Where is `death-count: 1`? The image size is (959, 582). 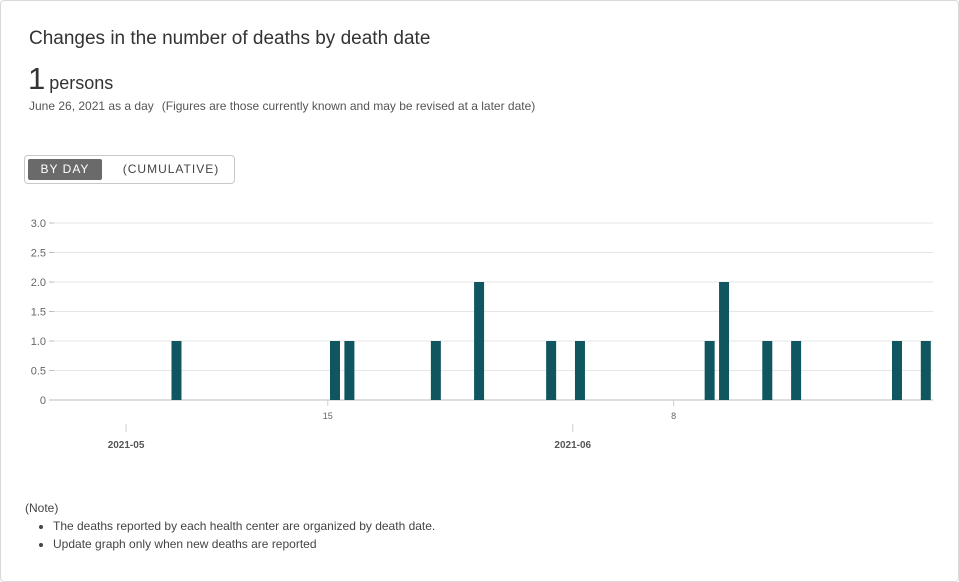
death-count: 1 is located at coordinates (37, 78).